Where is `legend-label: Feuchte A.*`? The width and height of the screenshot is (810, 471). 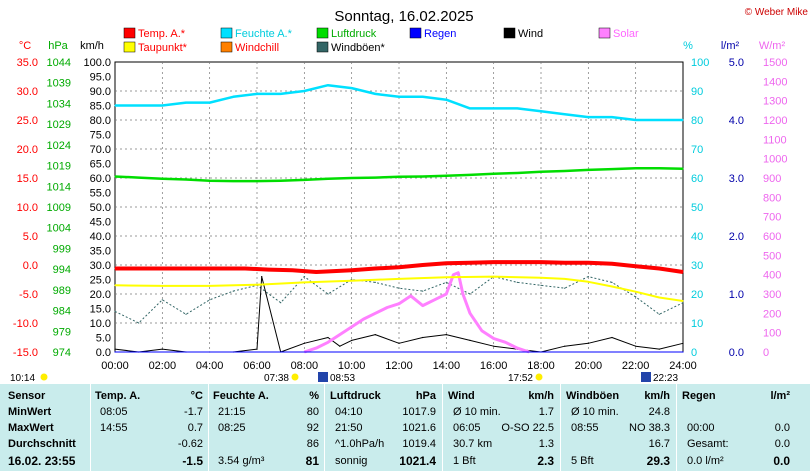
legend-label: Feuchte A.* is located at coordinates (264, 34).